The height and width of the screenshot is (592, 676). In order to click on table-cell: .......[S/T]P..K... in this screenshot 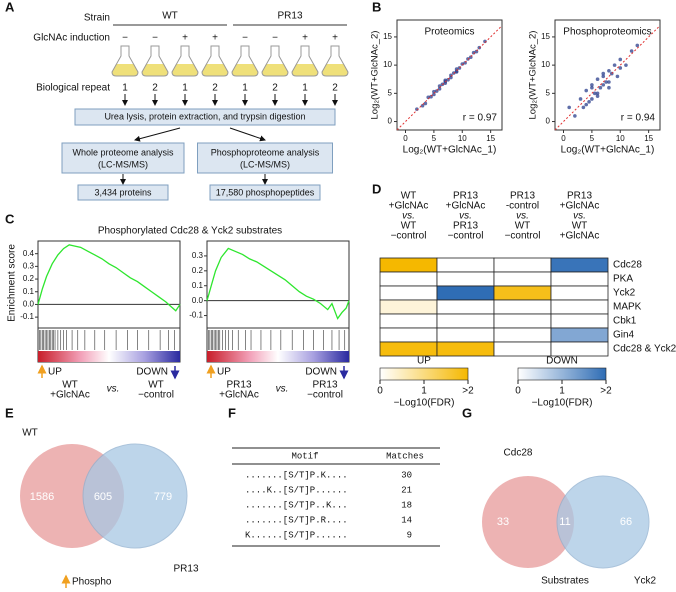, I will do `click(296, 505)`.